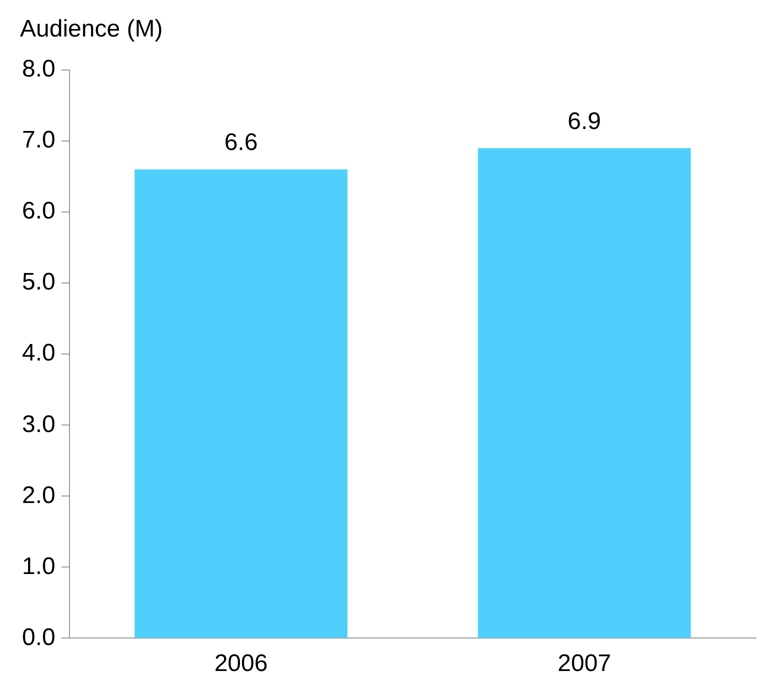 Image resolution: width=774 pixels, height=699 pixels. I want to click on y-tick-label: 5.0, so click(39, 282).